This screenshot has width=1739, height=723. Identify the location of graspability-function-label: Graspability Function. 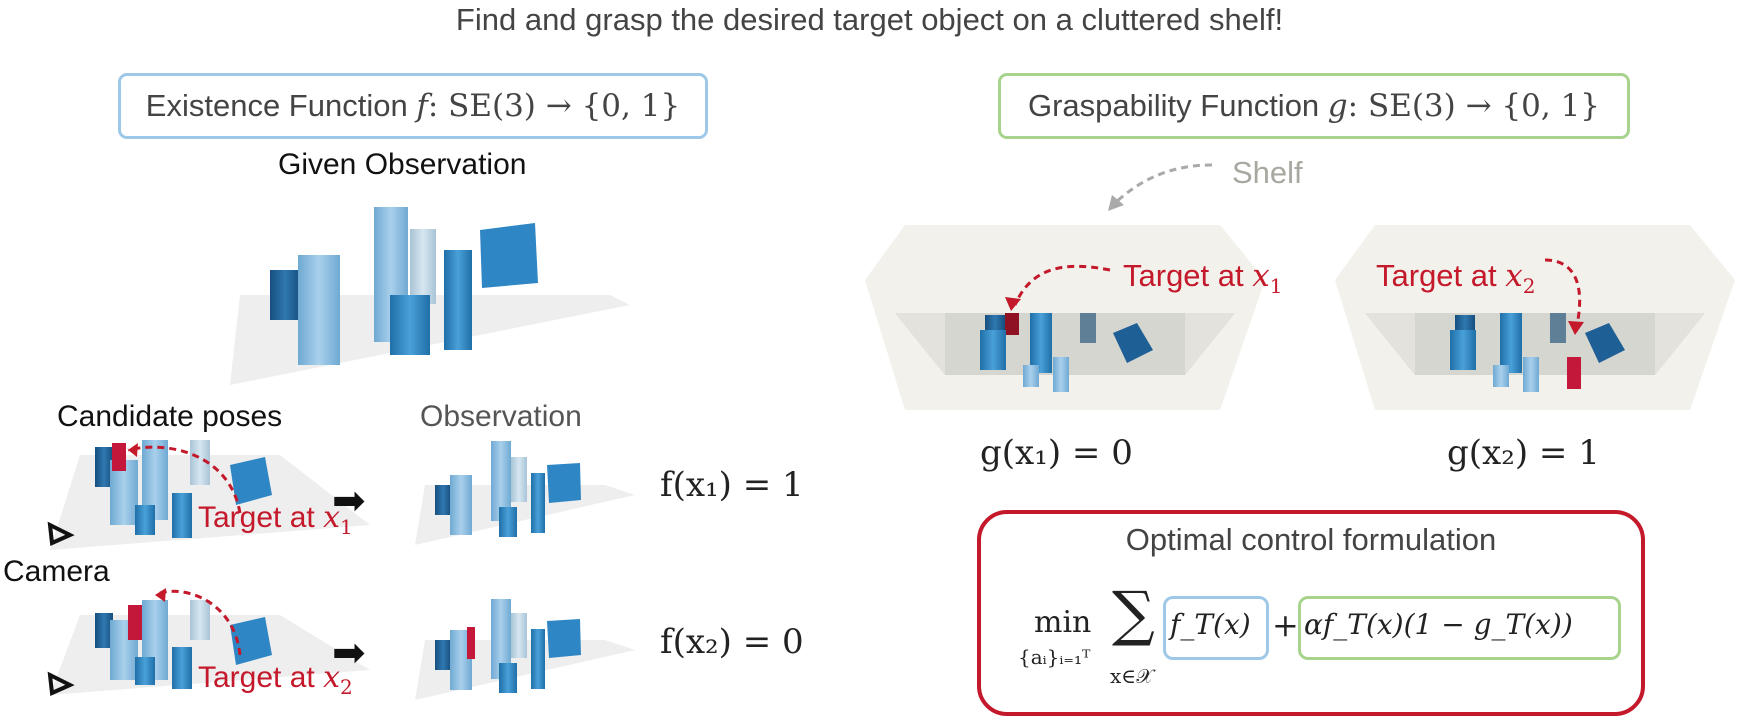
(1173, 105).